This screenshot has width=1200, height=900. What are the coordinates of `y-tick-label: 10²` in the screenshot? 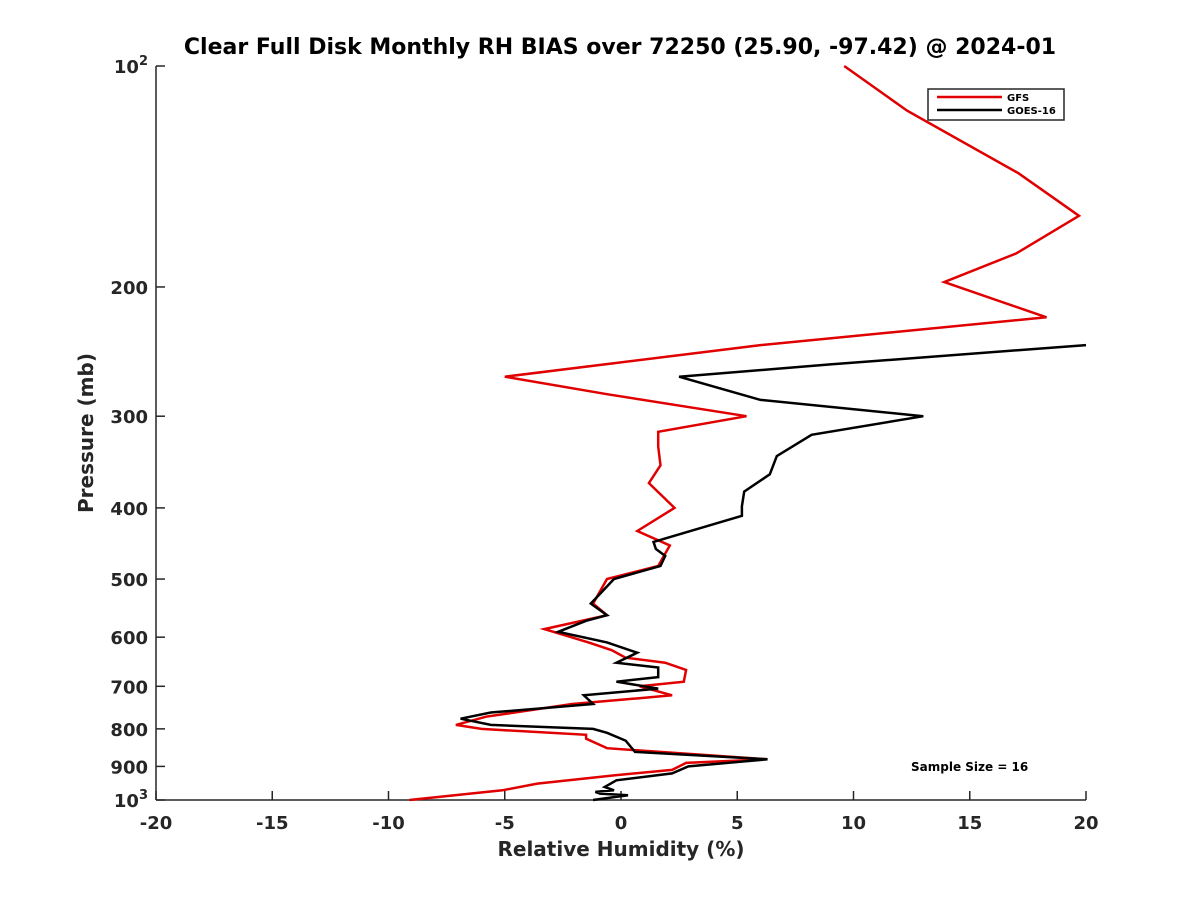 It's located at (131, 66).